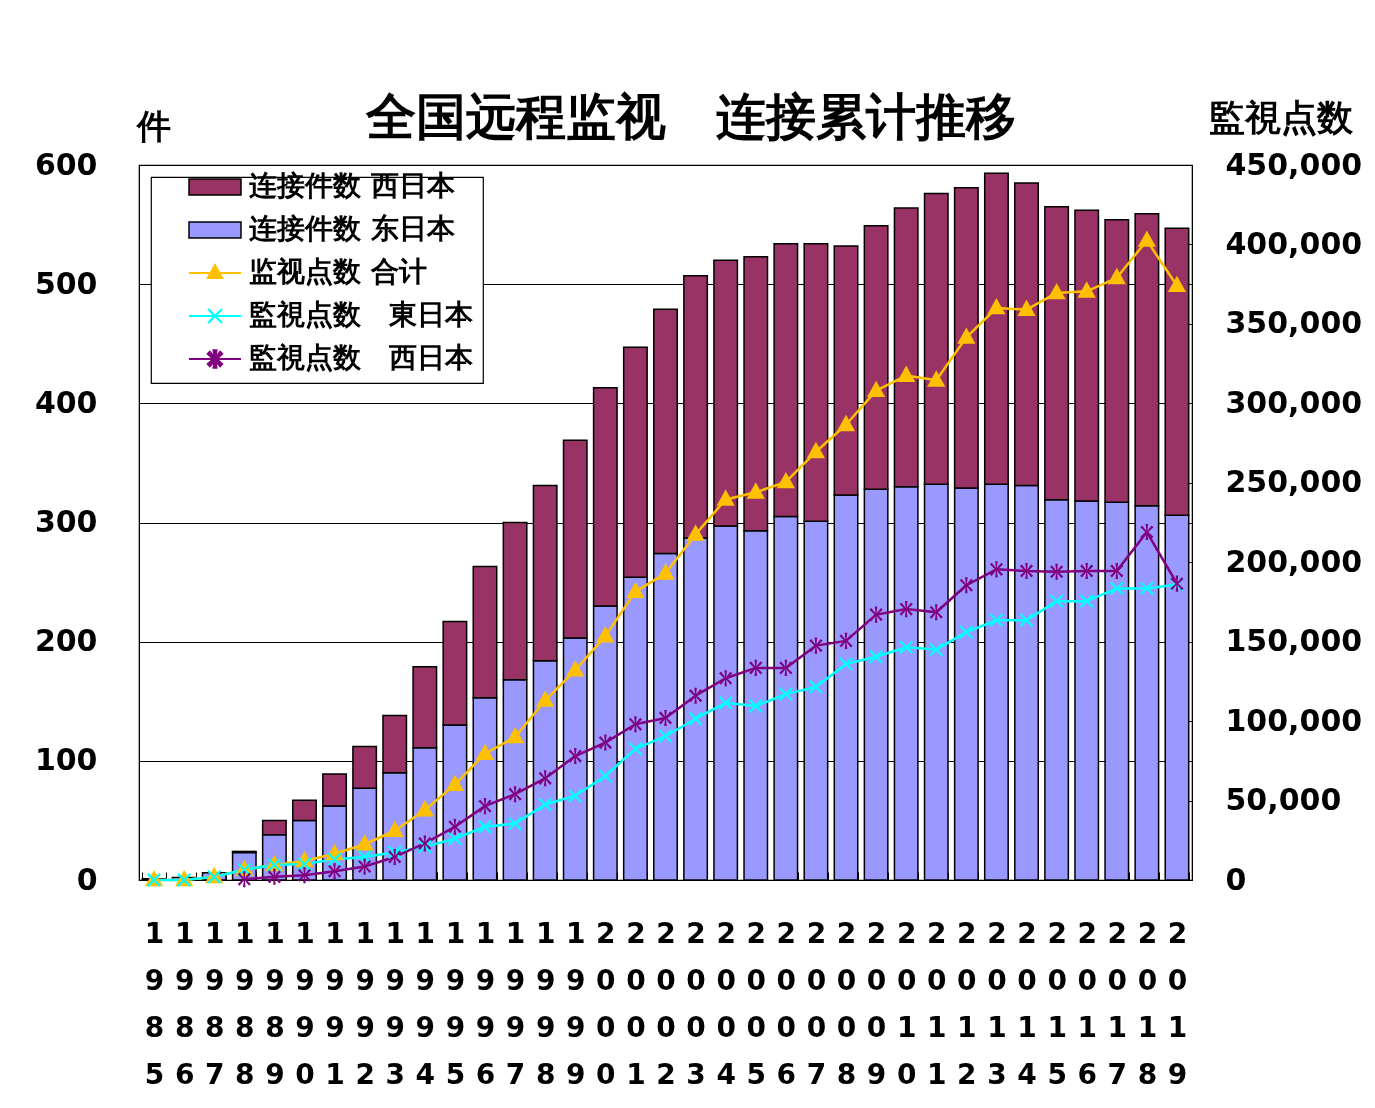 The height and width of the screenshot is (1108, 1375). I want to click on x-tick-label: 2015, so click(1057, 1003).